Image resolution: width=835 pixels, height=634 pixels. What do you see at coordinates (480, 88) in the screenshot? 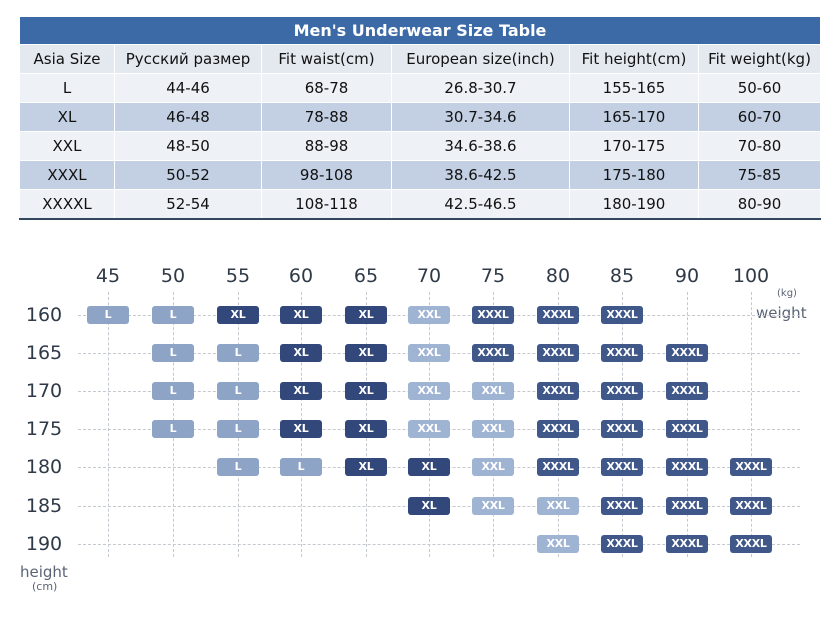
I see `table-cell: 26.8-30.7` at bounding box center [480, 88].